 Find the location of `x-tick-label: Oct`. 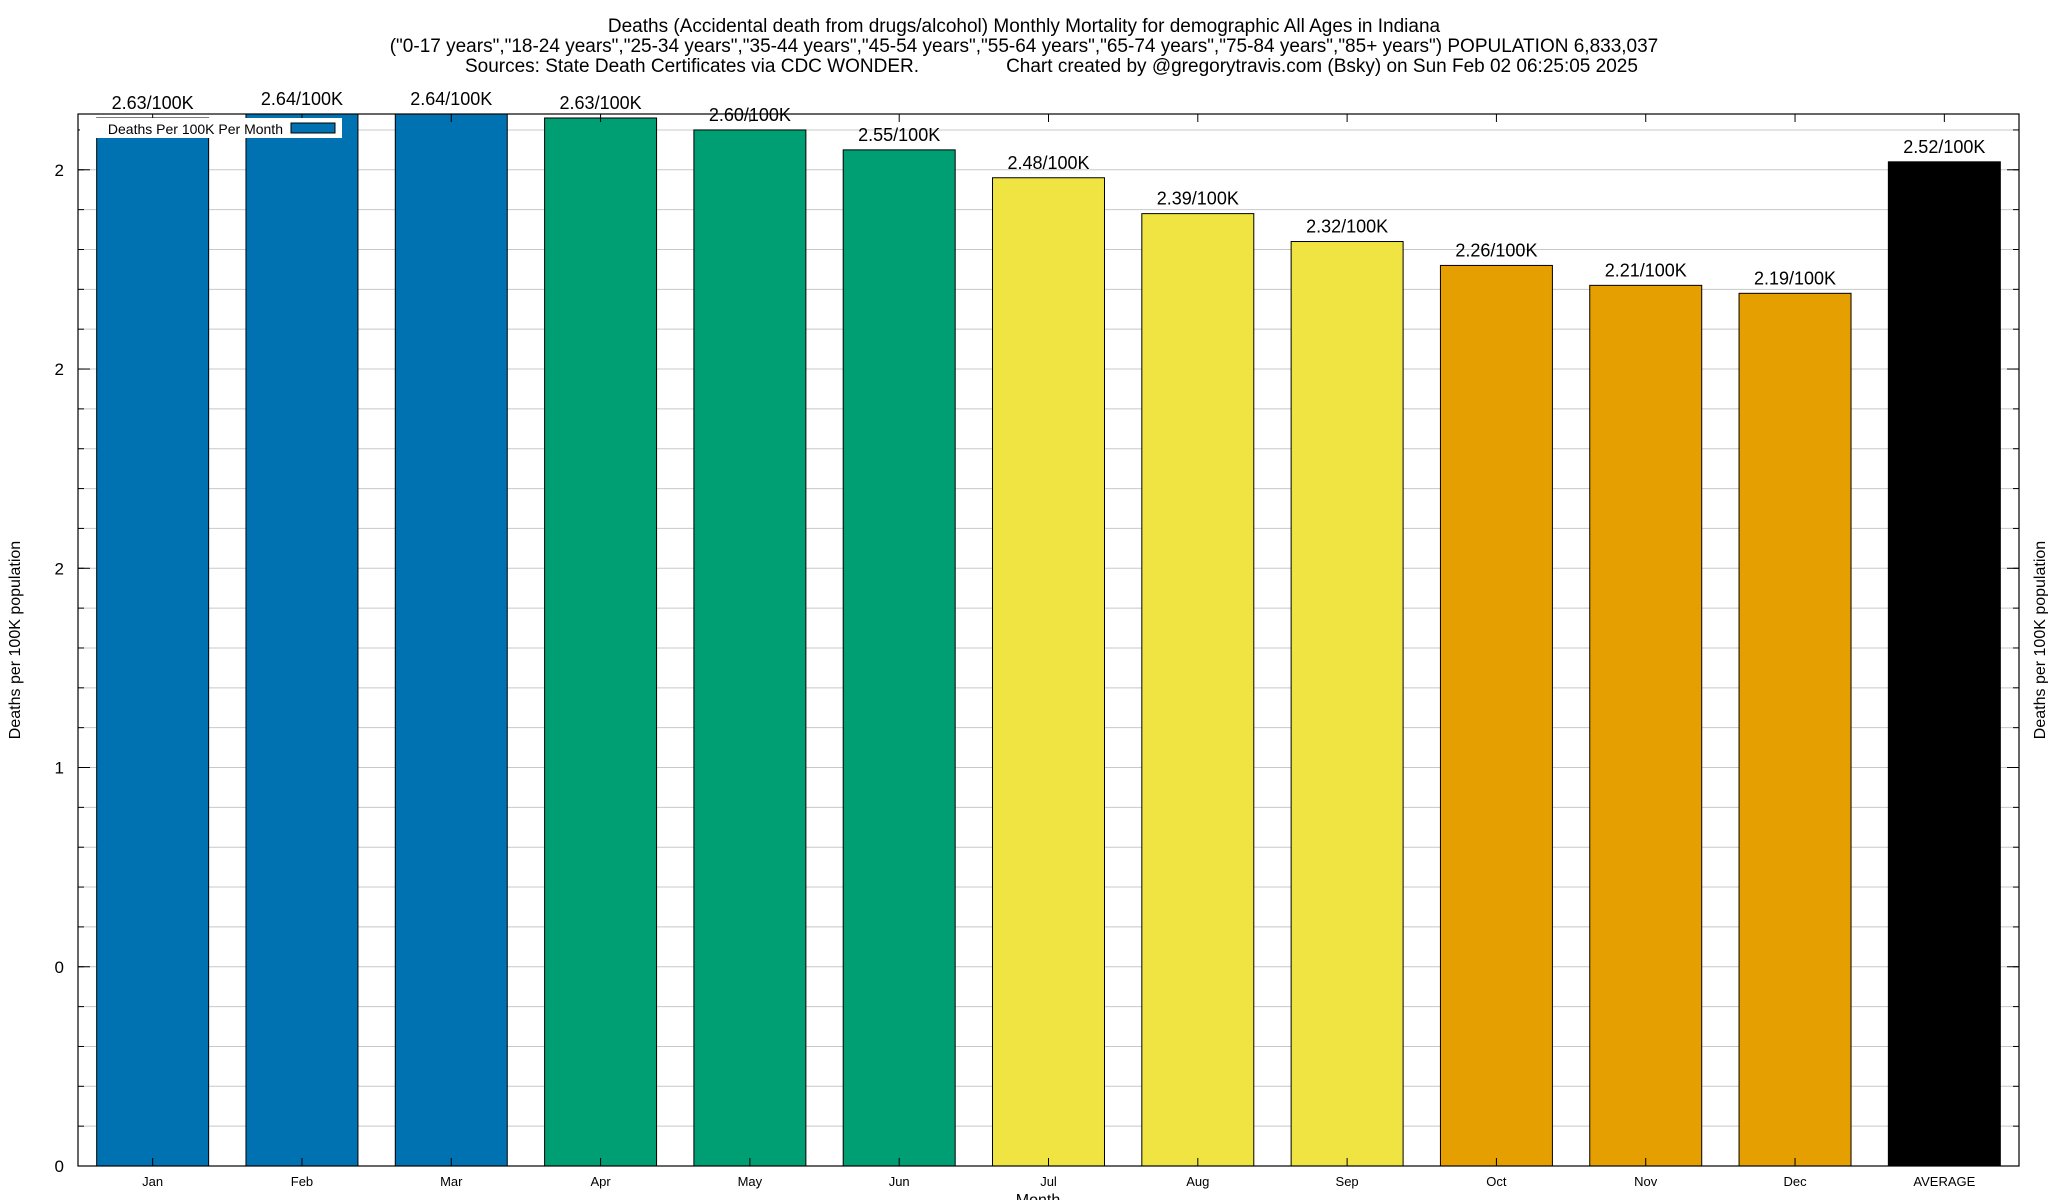

x-tick-label: Oct is located at coordinates (1496, 1181).